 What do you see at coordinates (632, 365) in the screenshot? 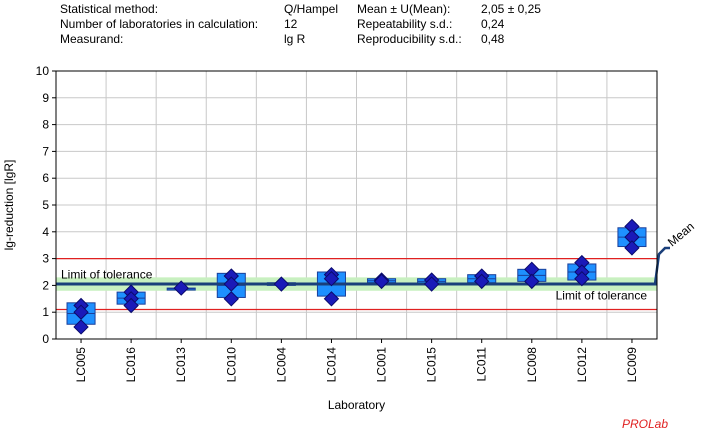
I see `x-tick-label-LC009: LC009` at bounding box center [632, 365].